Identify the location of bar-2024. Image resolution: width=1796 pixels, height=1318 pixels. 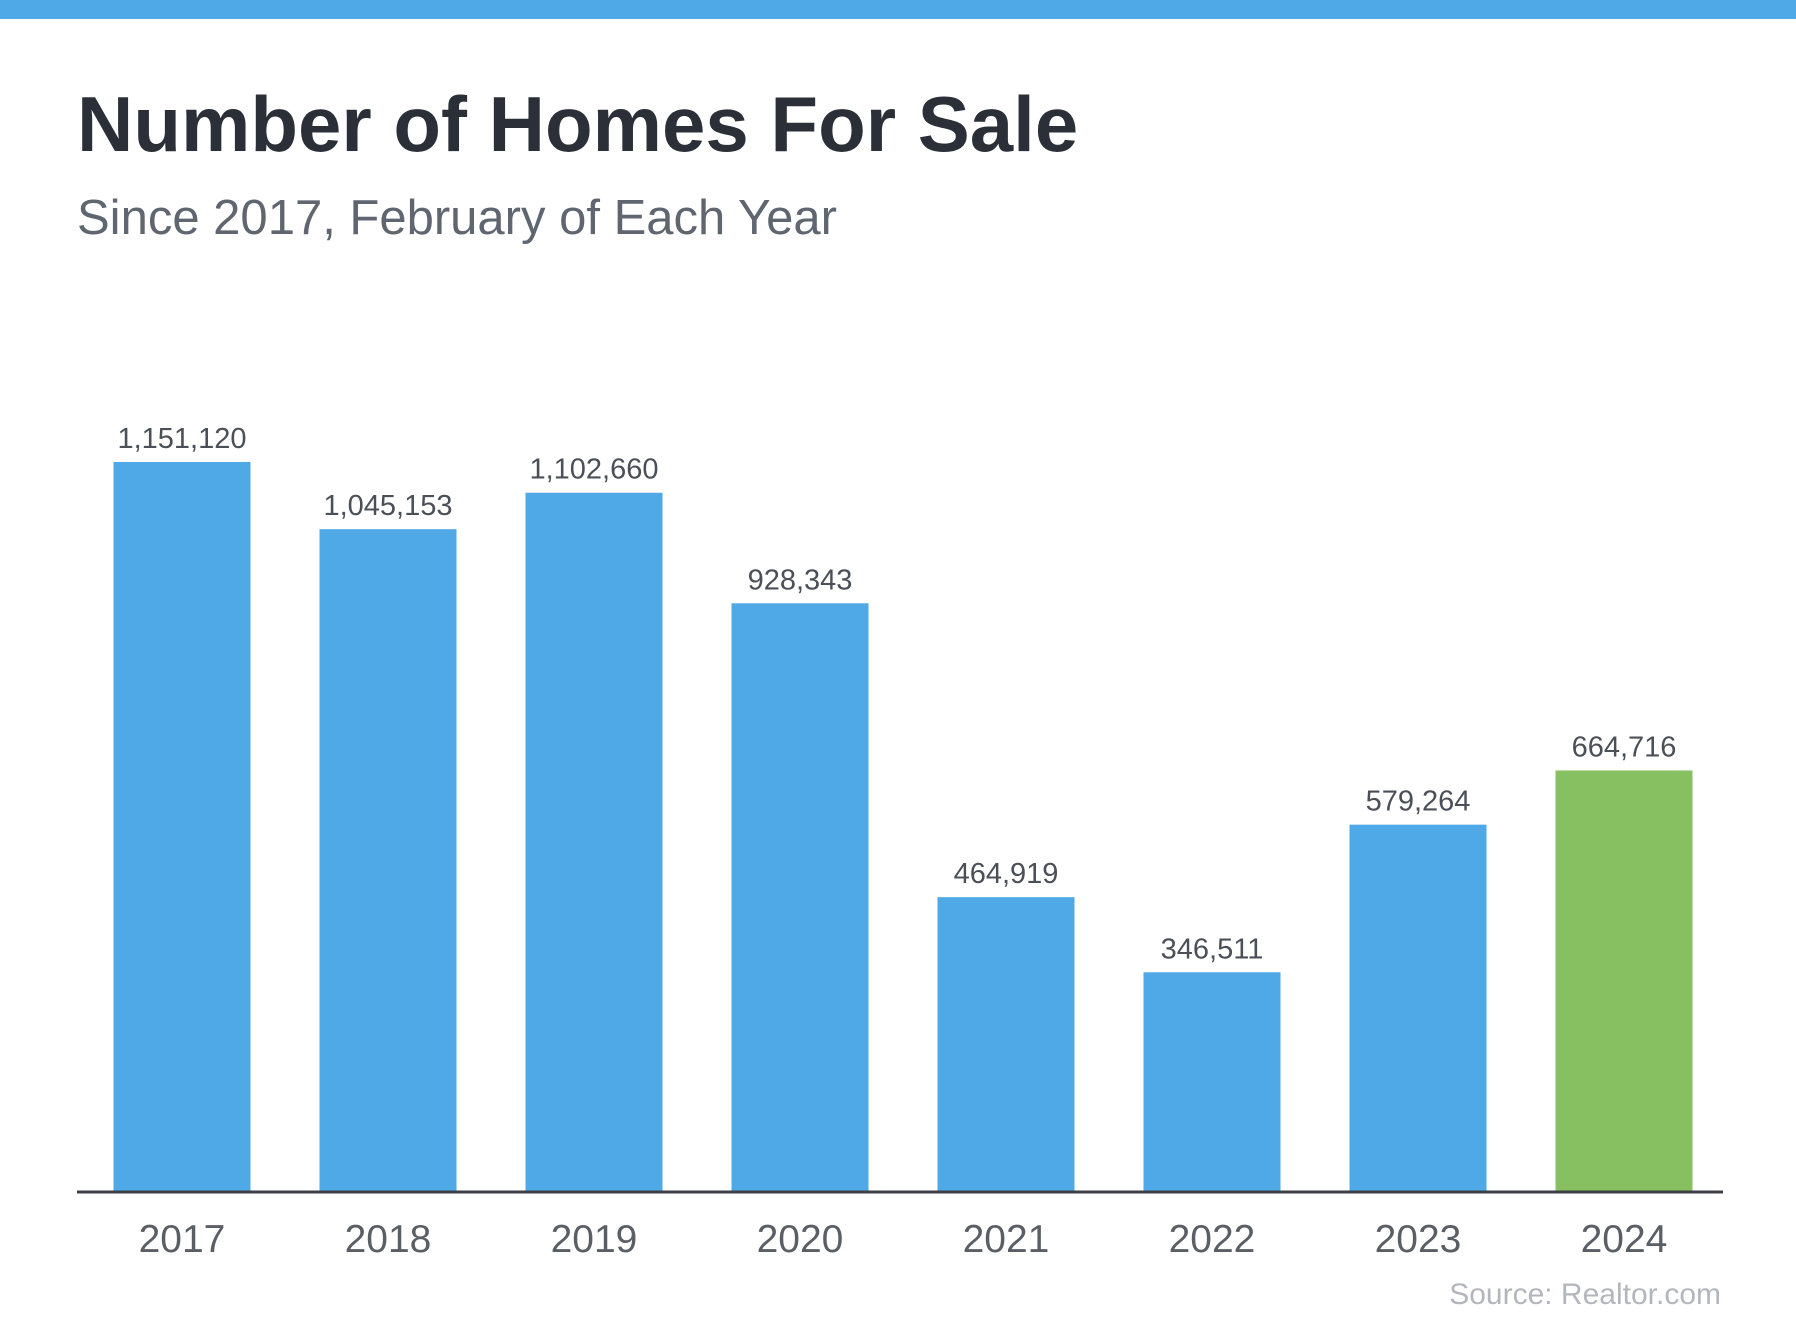
(1624, 981).